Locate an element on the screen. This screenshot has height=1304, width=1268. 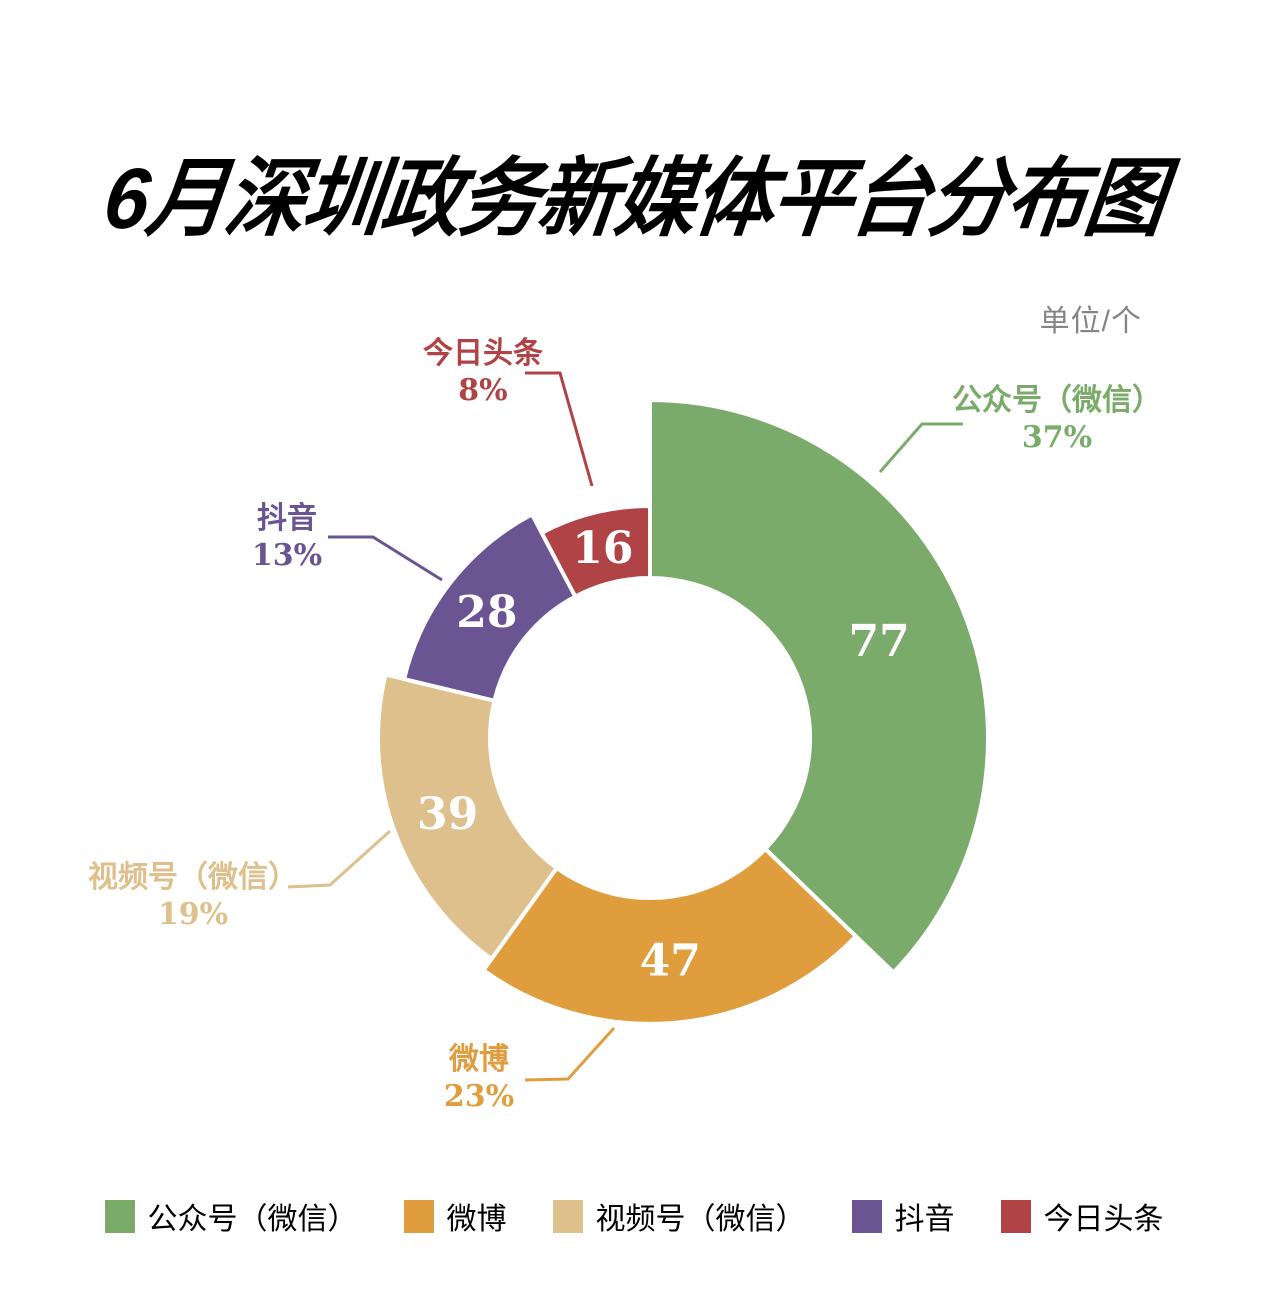
callout-percent: 13% is located at coordinates (287, 555).